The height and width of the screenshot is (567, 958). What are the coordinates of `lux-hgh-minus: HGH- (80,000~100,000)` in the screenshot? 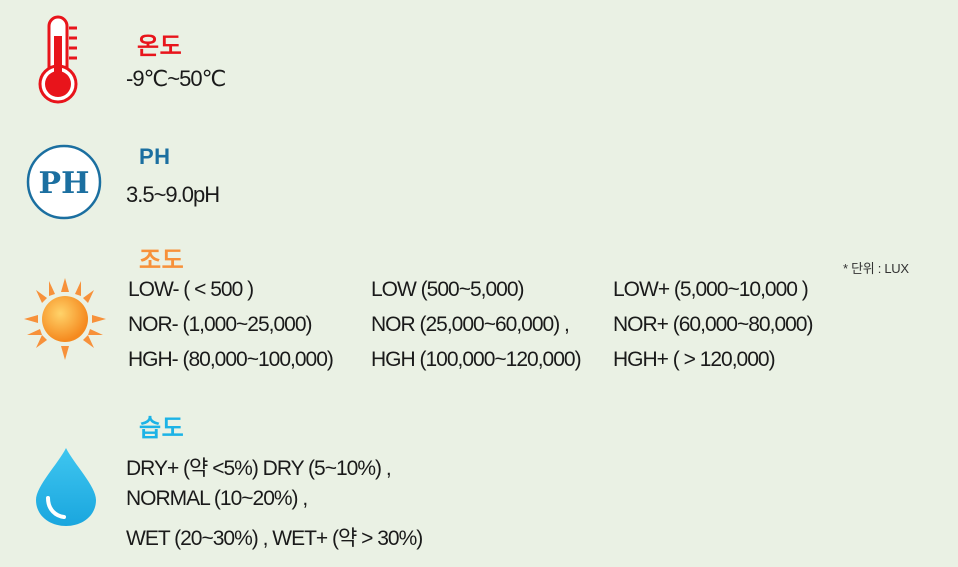 It's located at (230, 360).